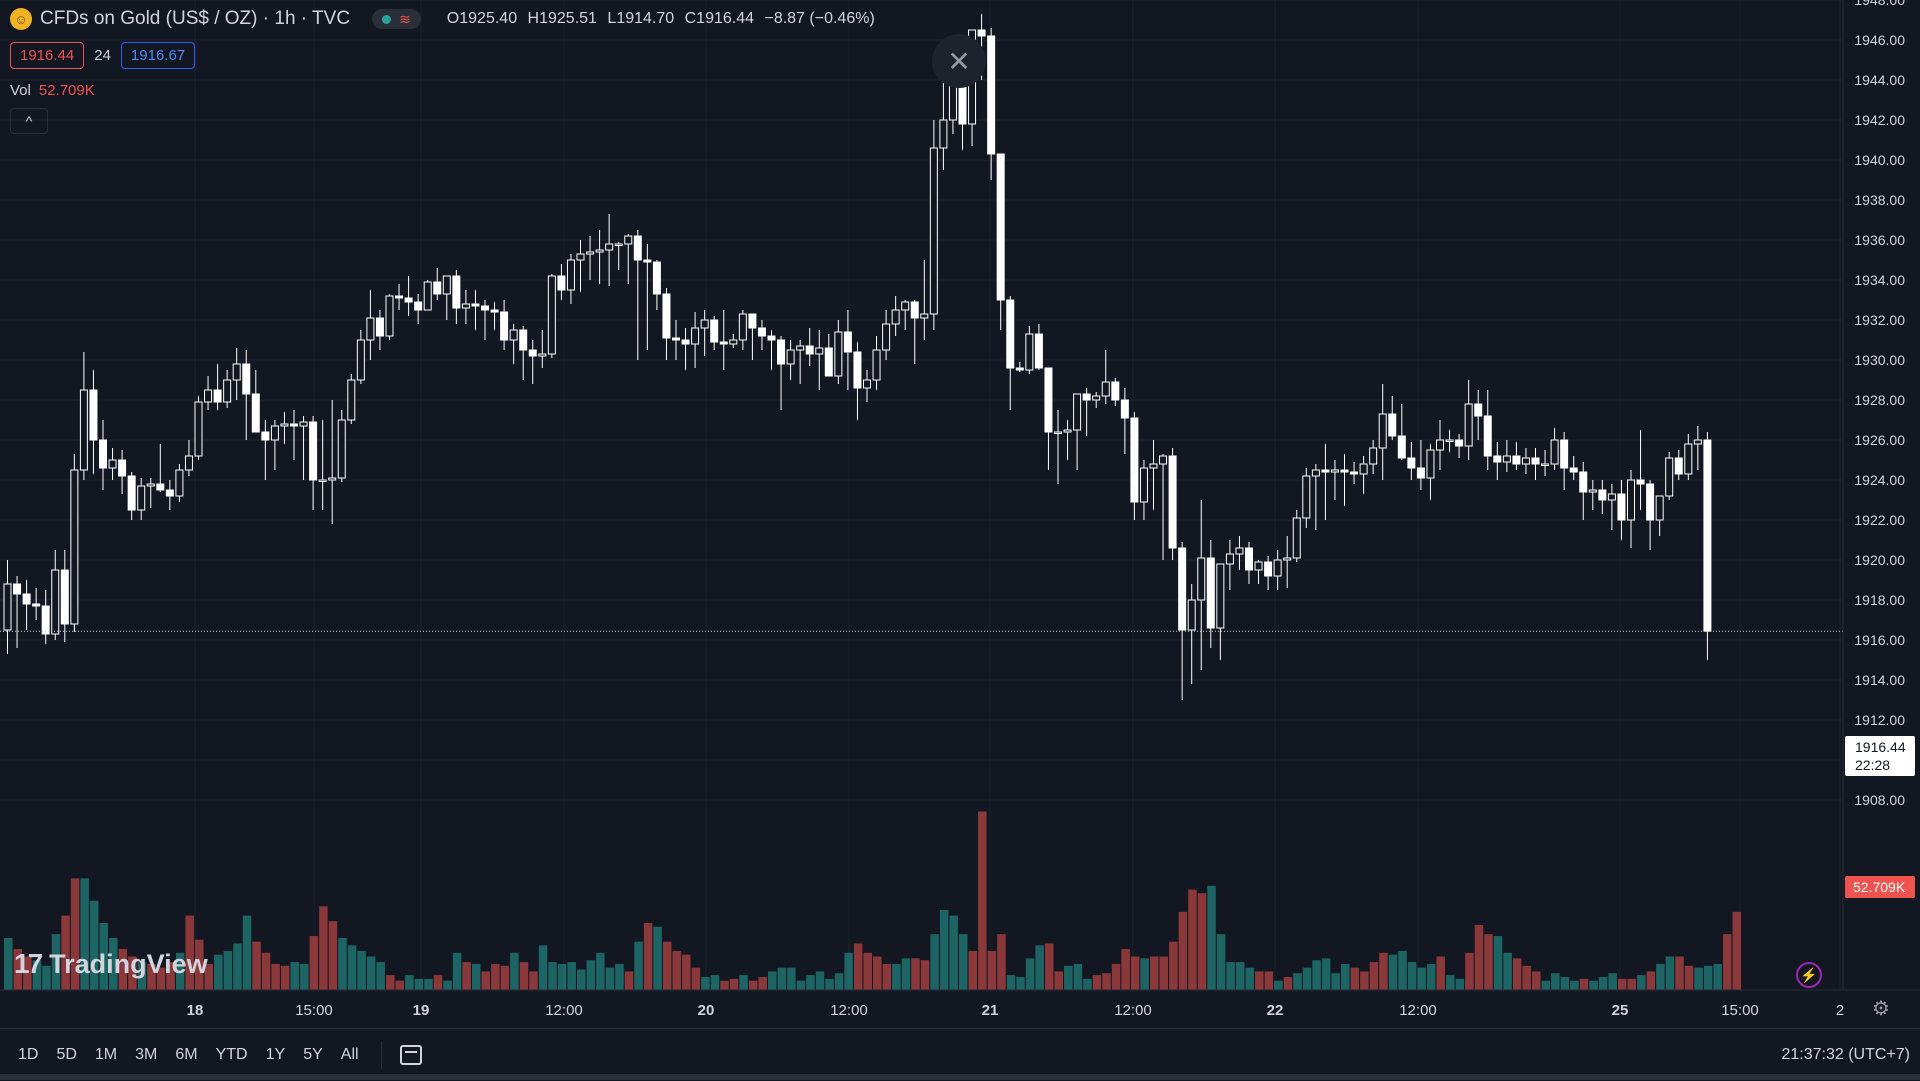 The height and width of the screenshot is (1081, 1920). What do you see at coordinates (29, 121) in the screenshot?
I see `collapse-legend-button: ^` at bounding box center [29, 121].